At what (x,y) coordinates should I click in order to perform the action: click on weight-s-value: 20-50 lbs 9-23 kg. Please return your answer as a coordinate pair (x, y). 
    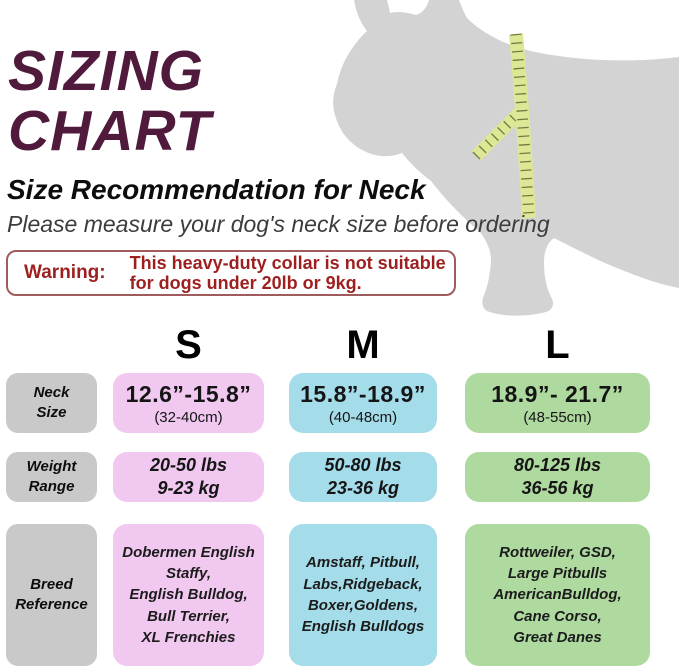
    Looking at the image, I should click on (188, 476).